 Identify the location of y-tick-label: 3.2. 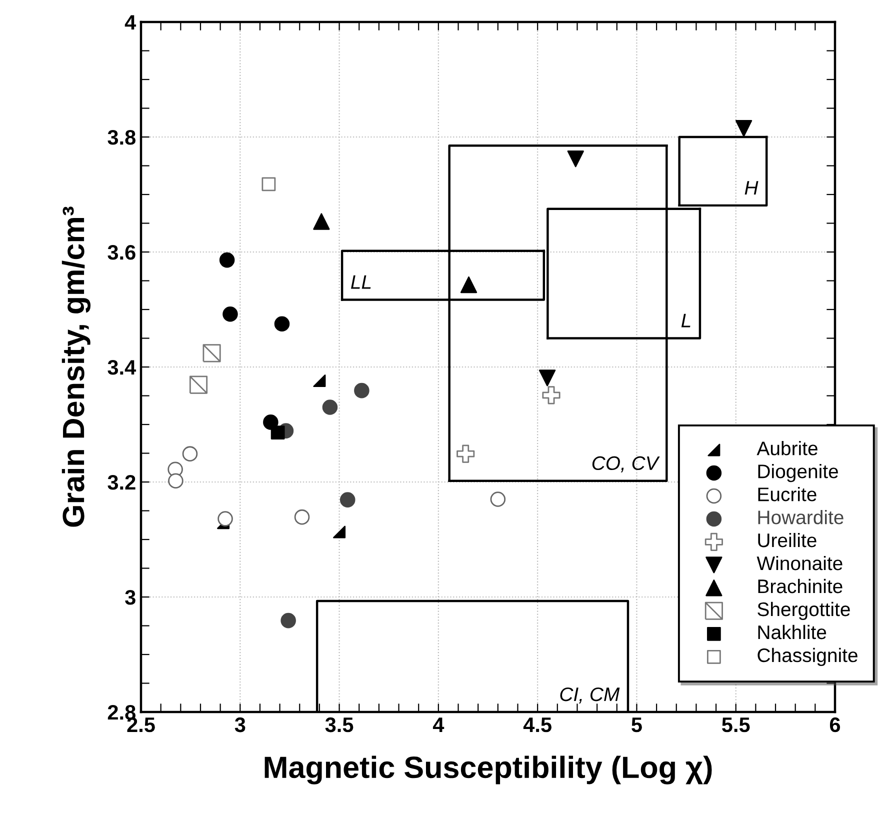
(122, 482).